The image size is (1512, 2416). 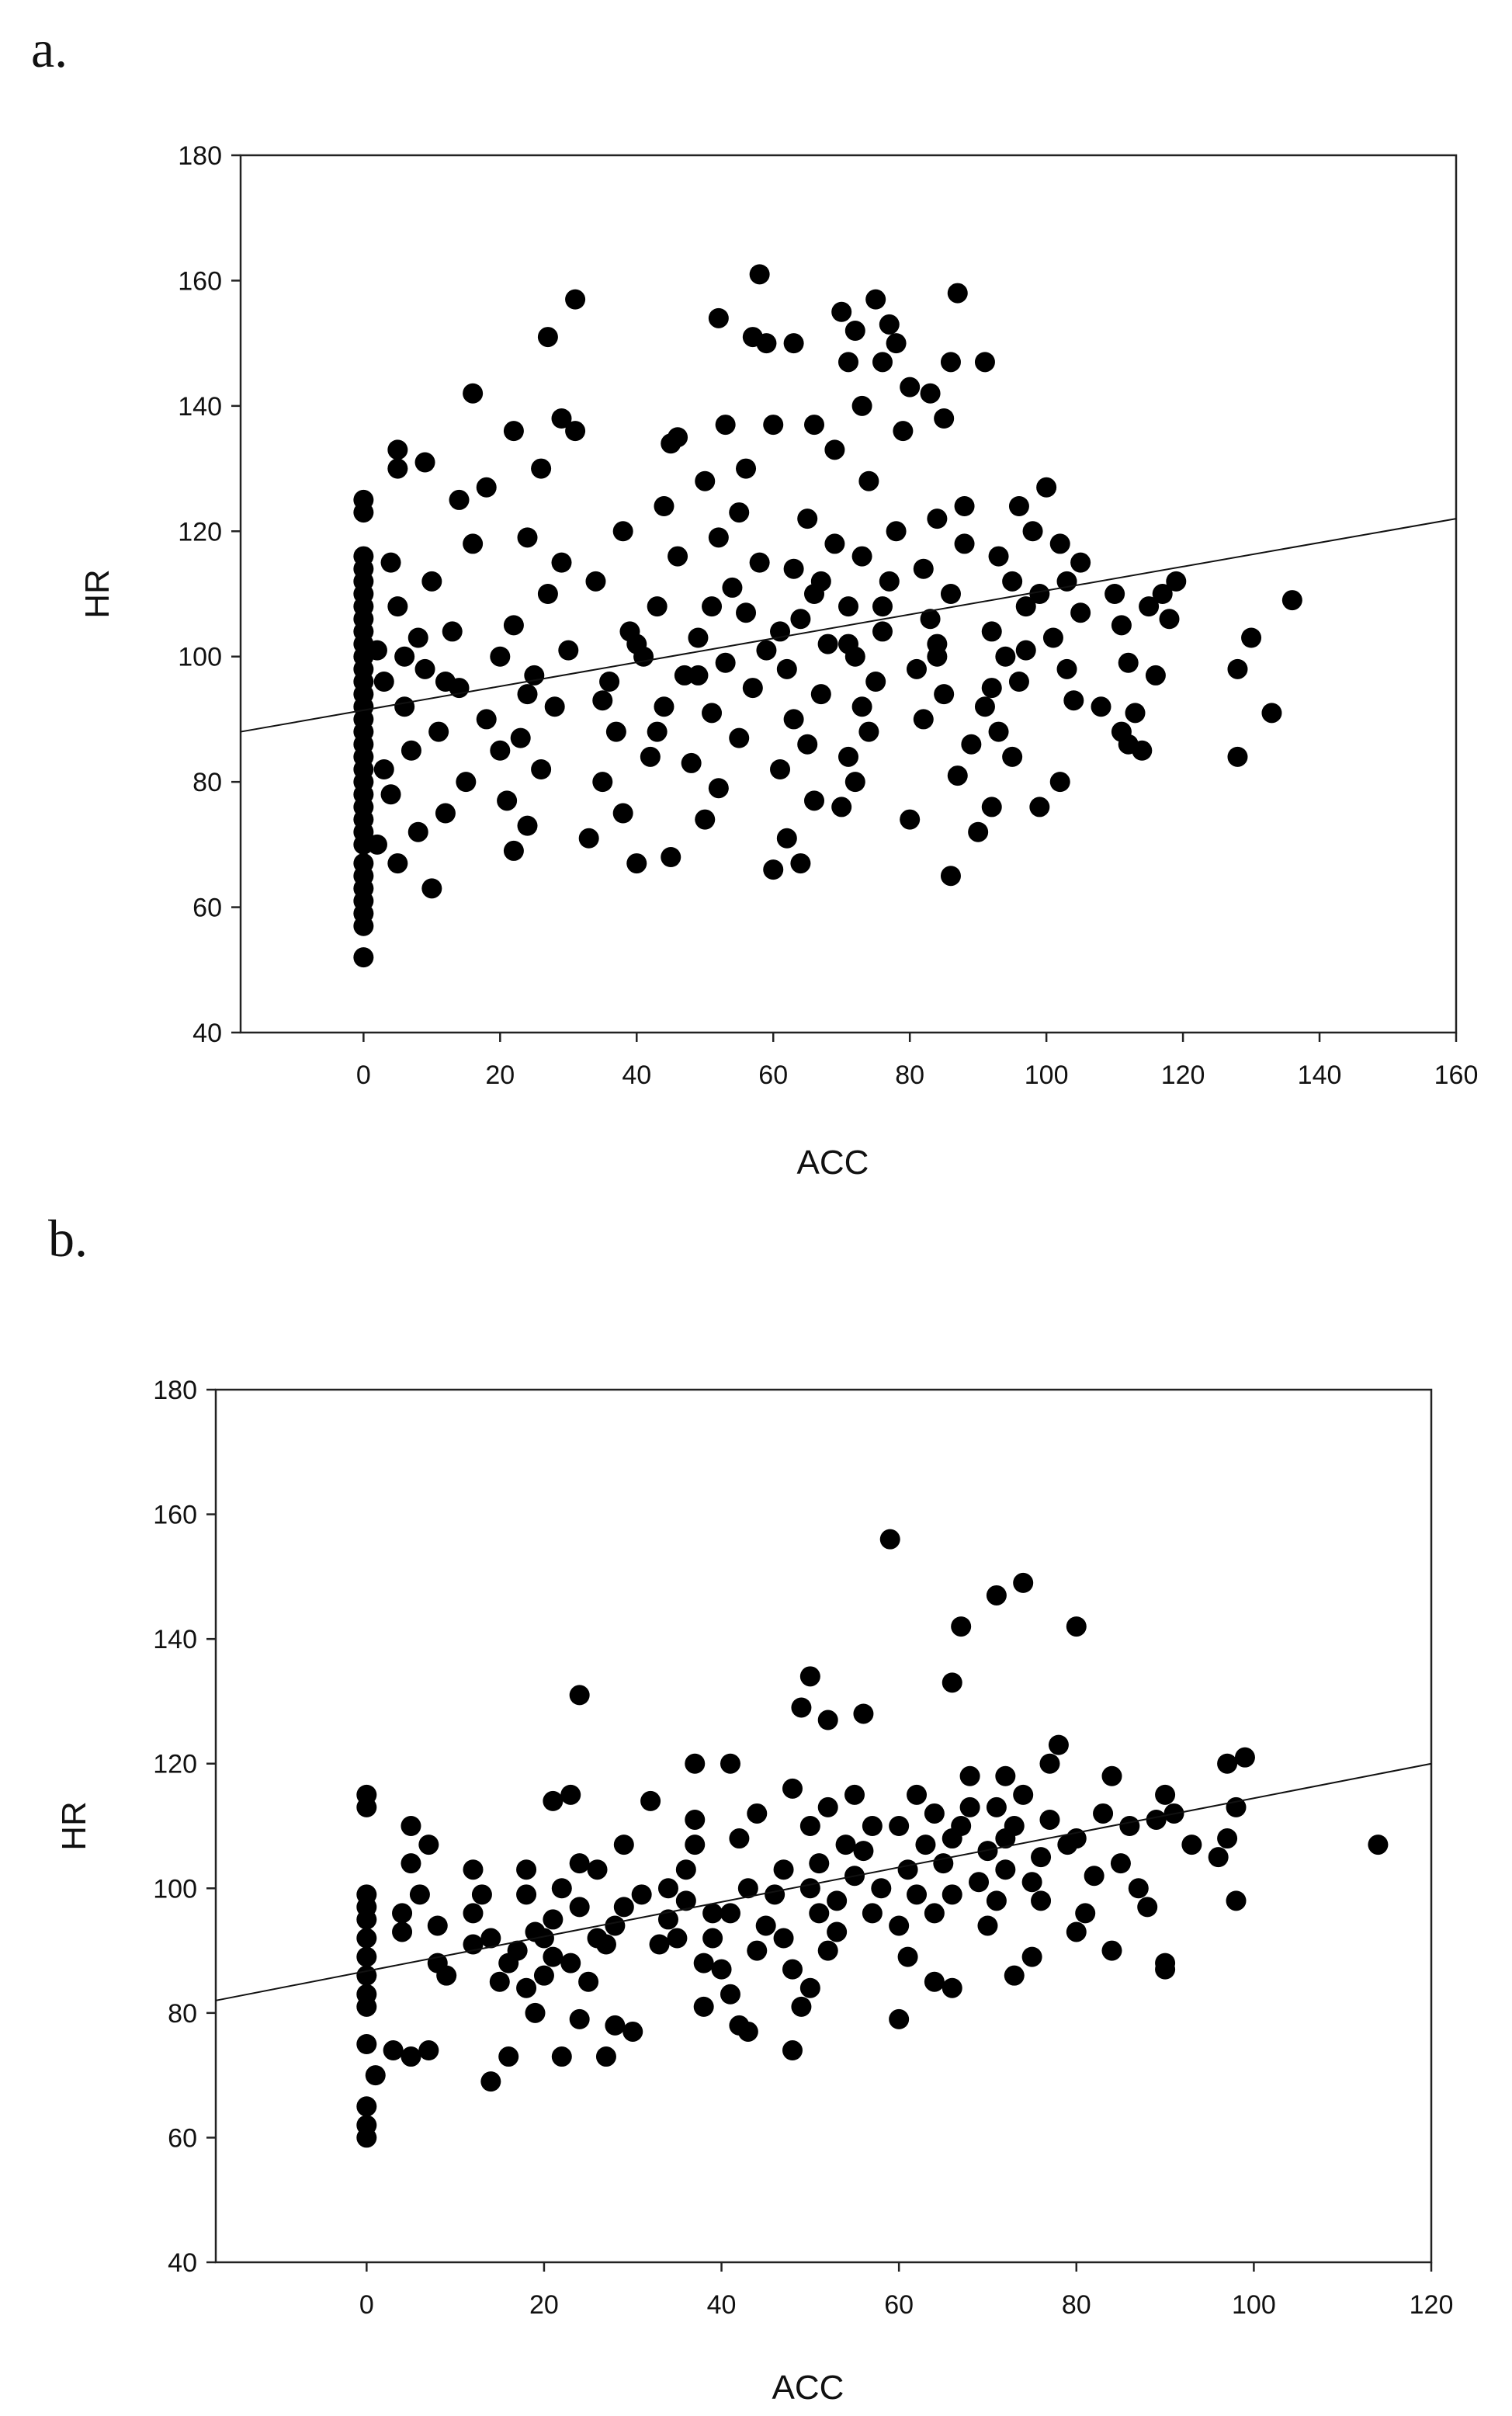 What do you see at coordinates (1432, 2305) in the screenshot?
I see `x-tick-label: 120` at bounding box center [1432, 2305].